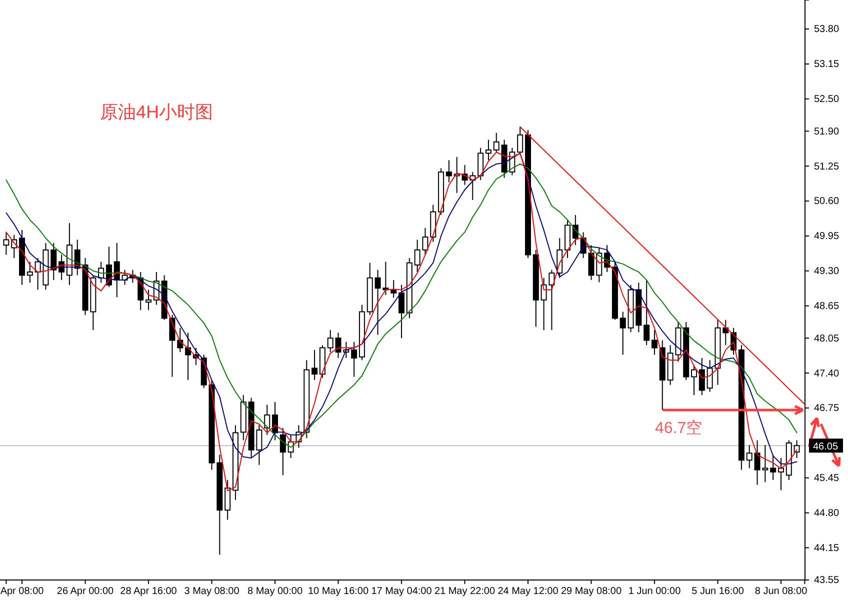 The height and width of the screenshot is (607, 848). I want to click on y-tick-label: 44.15, so click(827, 548).